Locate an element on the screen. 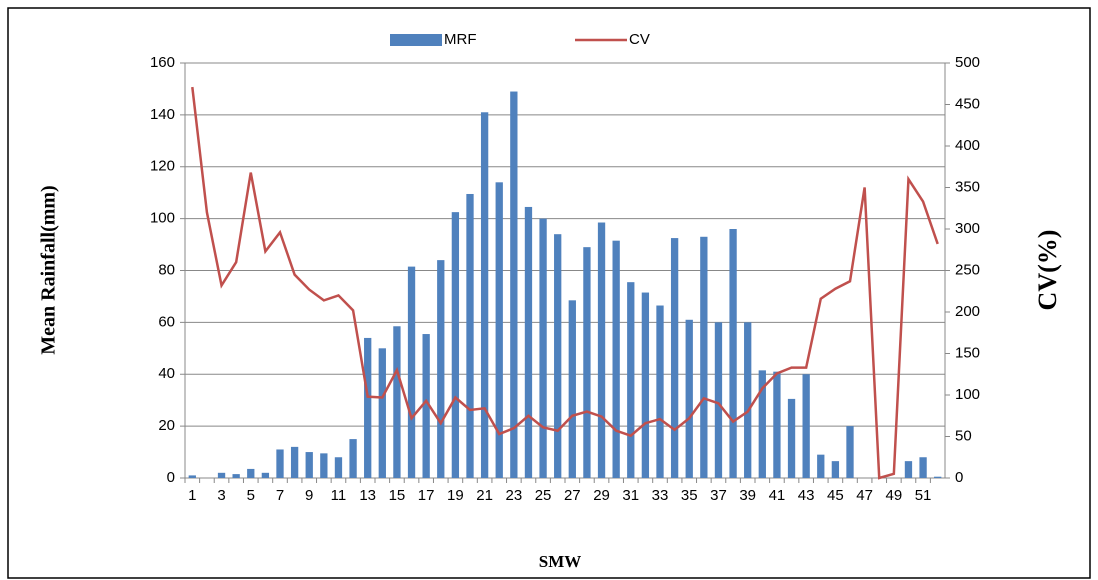 Image resolution: width=1098 pixels, height=580 pixels. x-tick-label: 41 is located at coordinates (777, 495).